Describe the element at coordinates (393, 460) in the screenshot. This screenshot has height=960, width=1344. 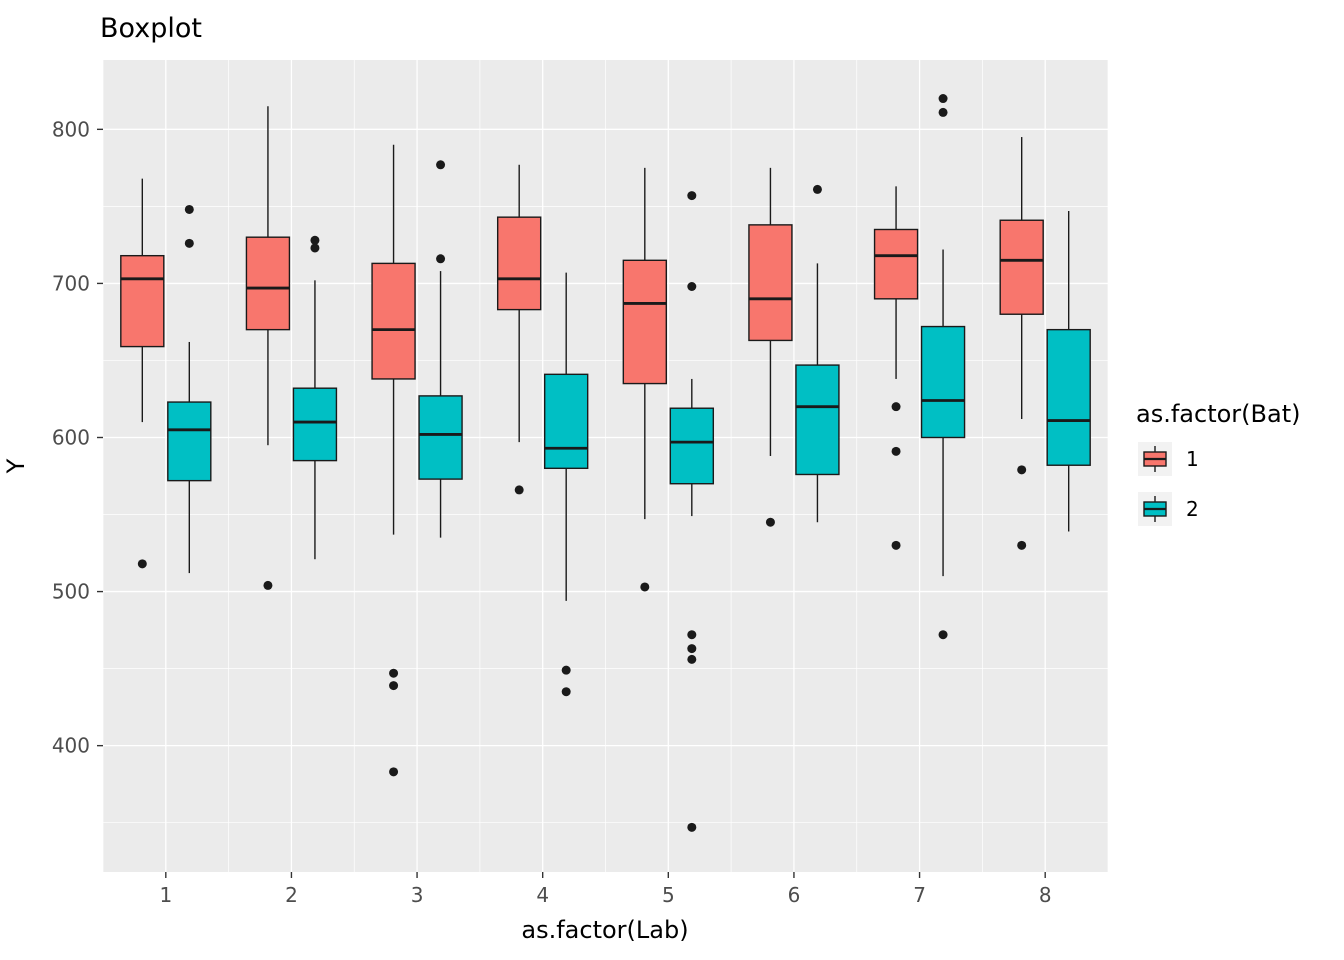
I see `box-lab3-bat1` at that location.